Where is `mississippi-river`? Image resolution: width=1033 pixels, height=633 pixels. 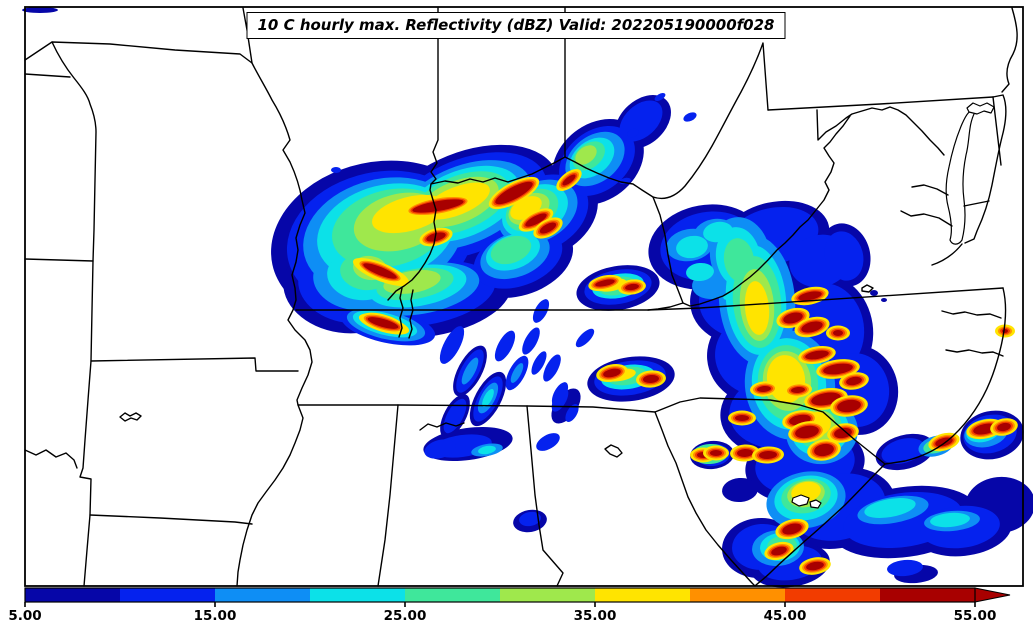
mississippi-river is located at coordinates (274, 297).